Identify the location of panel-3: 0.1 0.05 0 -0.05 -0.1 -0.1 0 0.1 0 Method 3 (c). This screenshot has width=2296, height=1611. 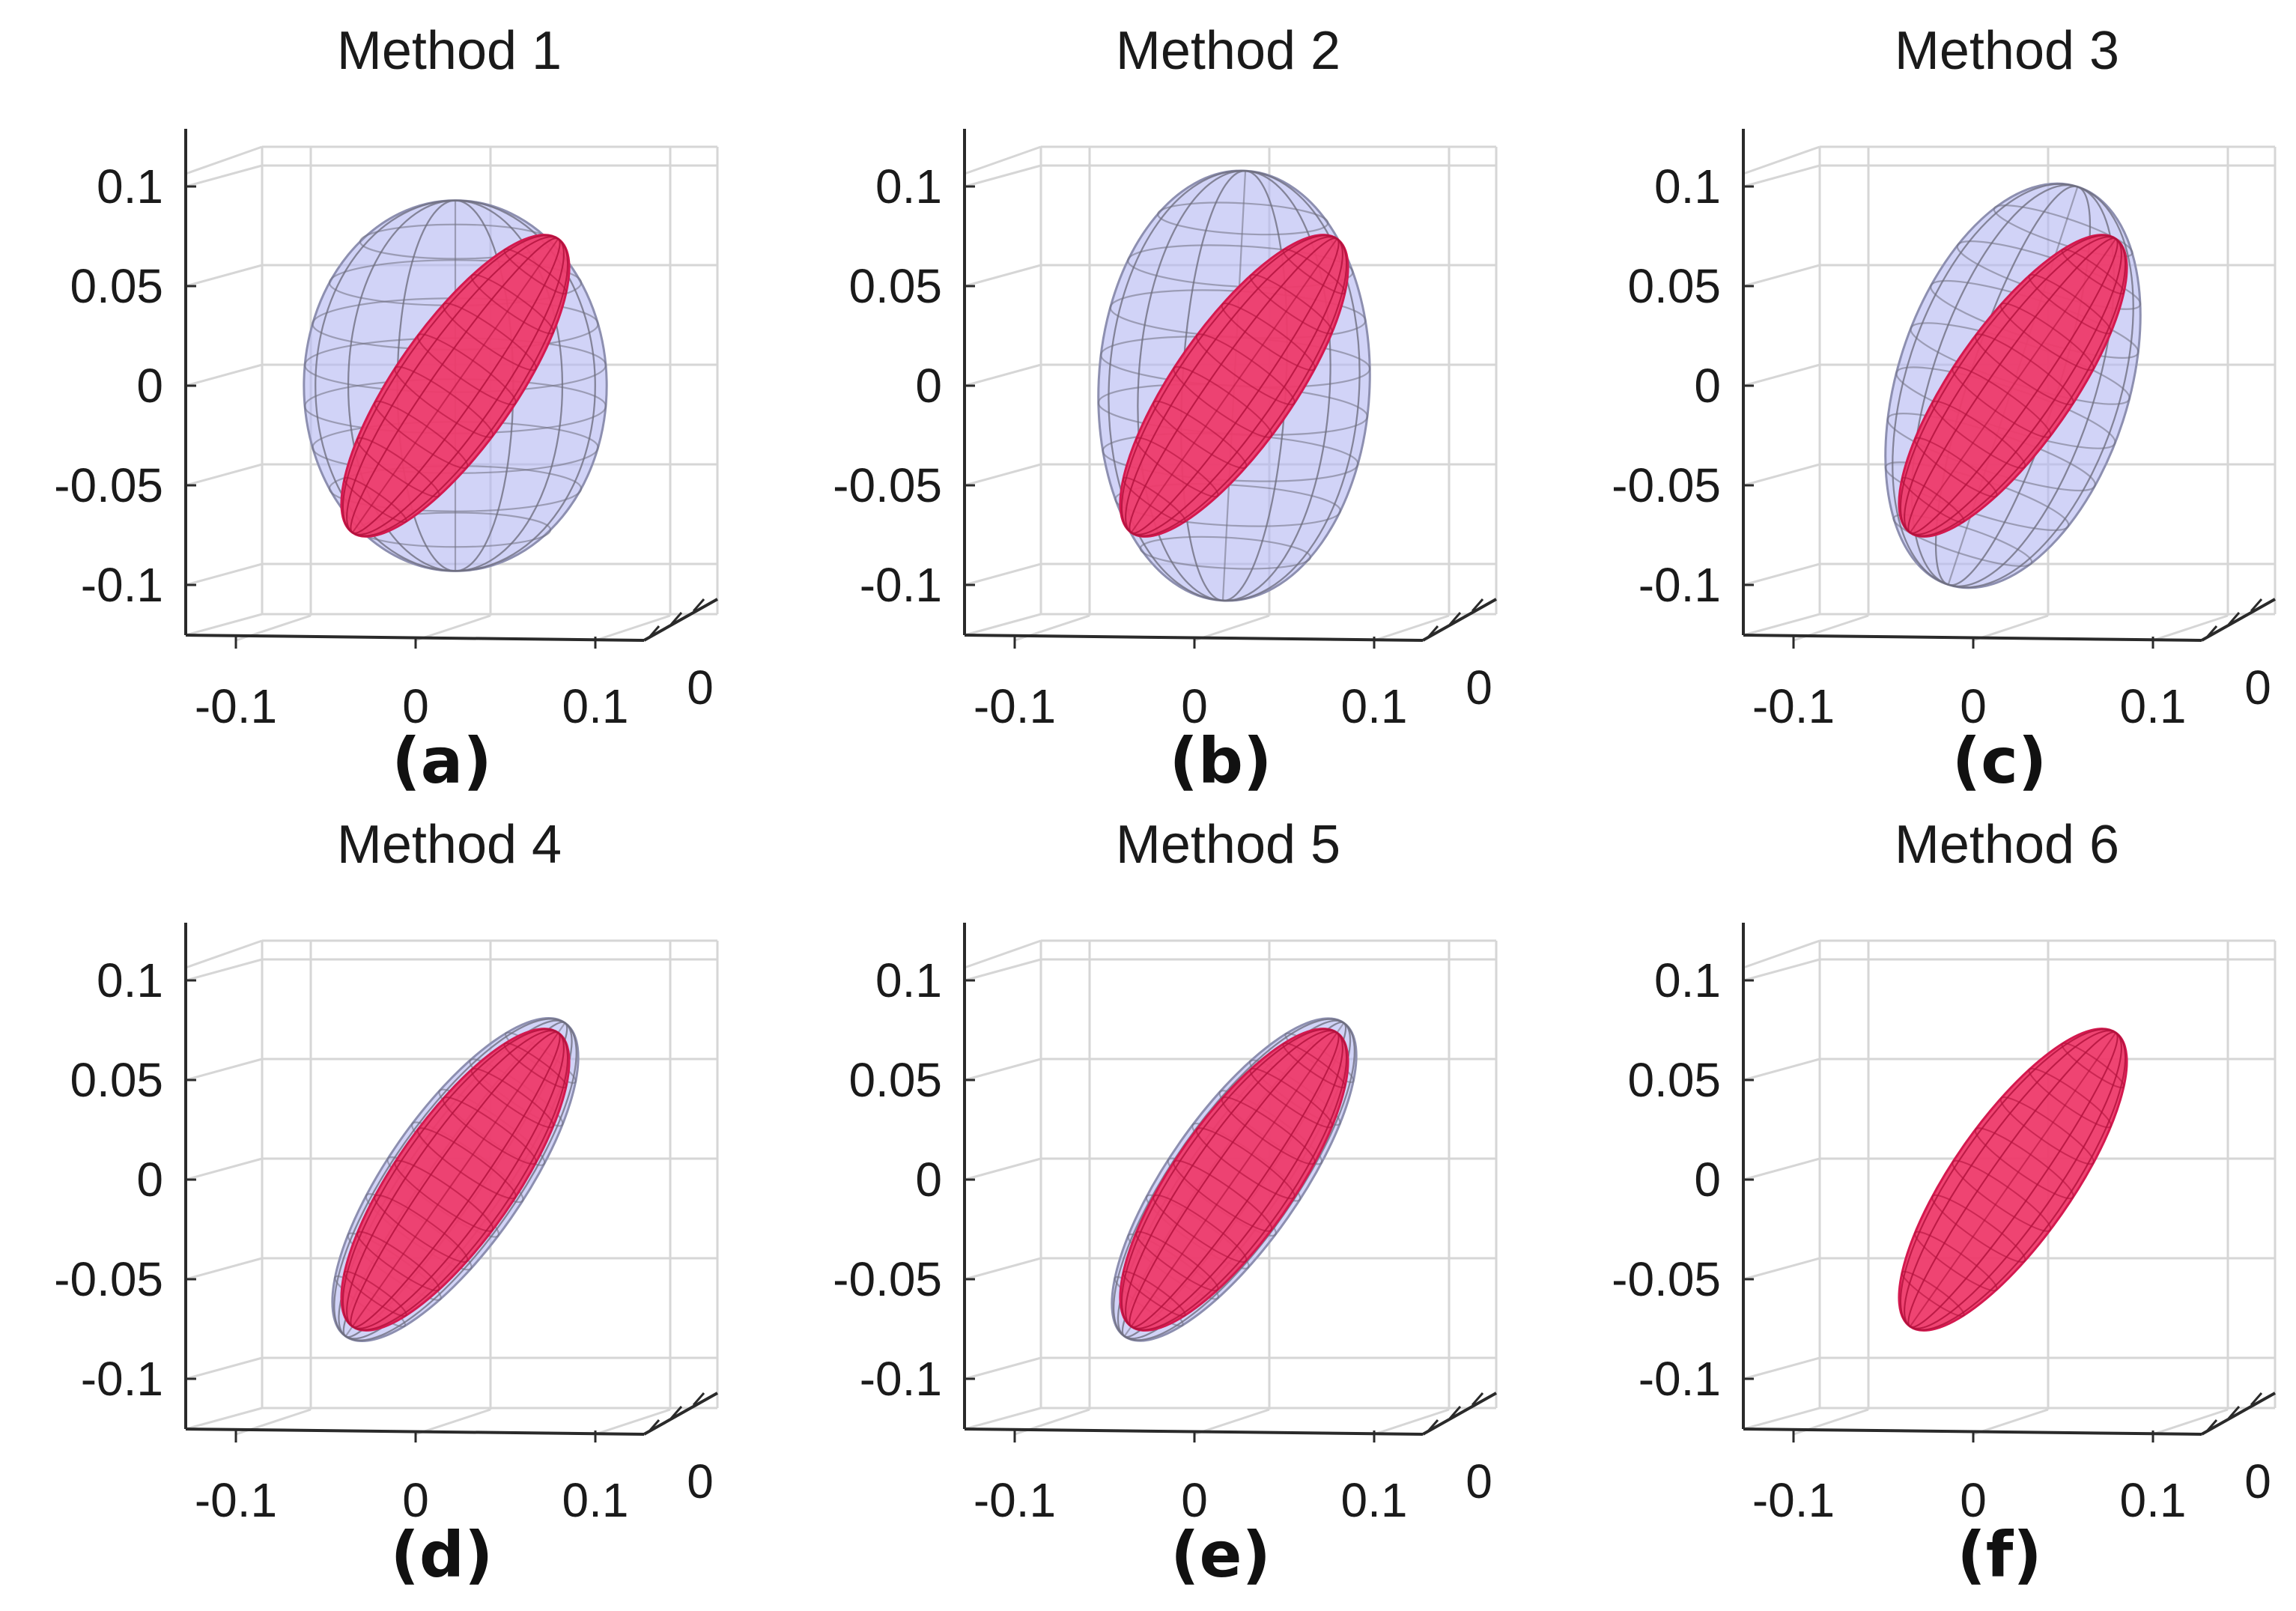
(1944, 410).